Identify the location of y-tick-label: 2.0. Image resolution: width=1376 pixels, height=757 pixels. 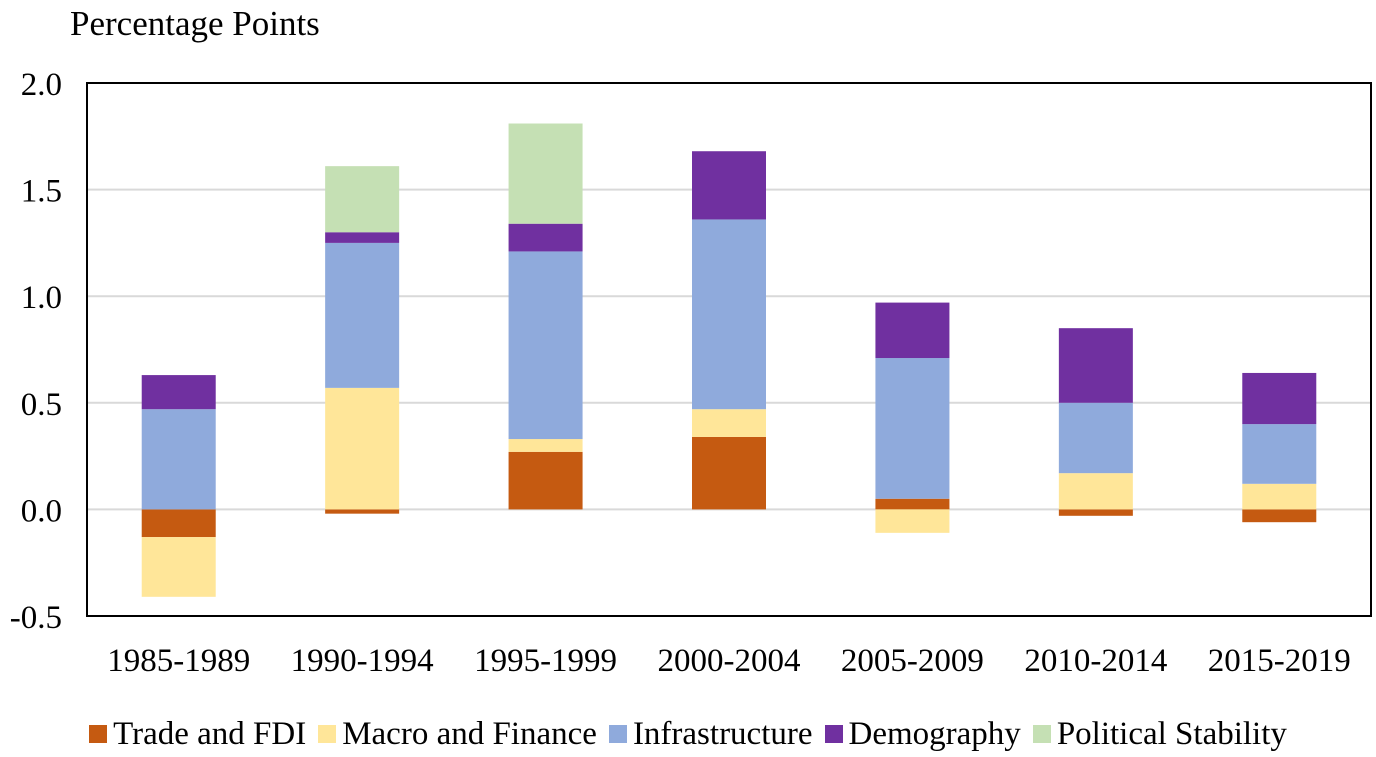
(41, 85).